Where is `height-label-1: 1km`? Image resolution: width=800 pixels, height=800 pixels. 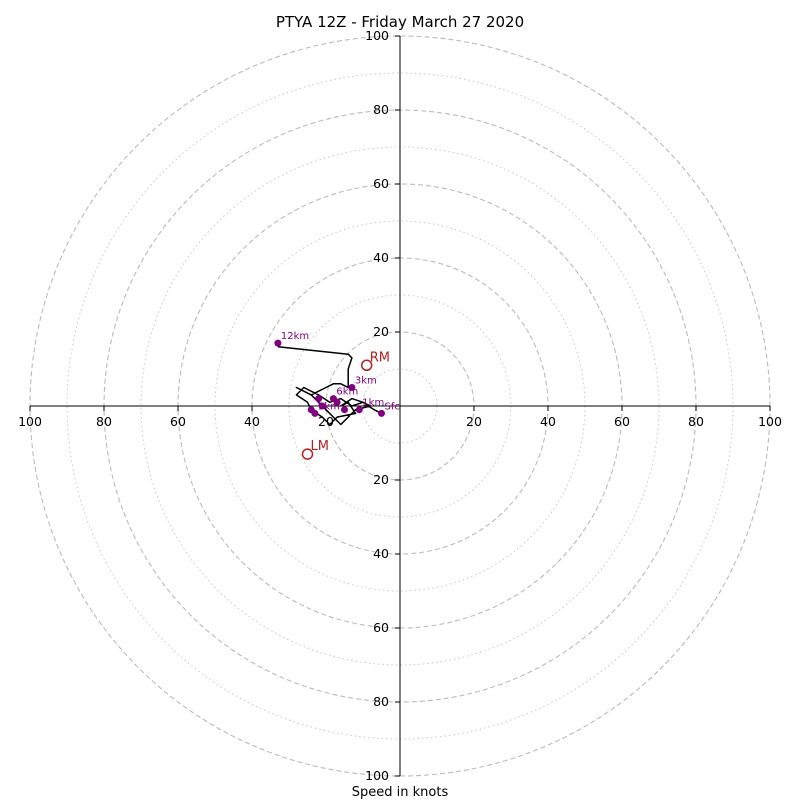
height-label-1: 1km is located at coordinates (373, 403).